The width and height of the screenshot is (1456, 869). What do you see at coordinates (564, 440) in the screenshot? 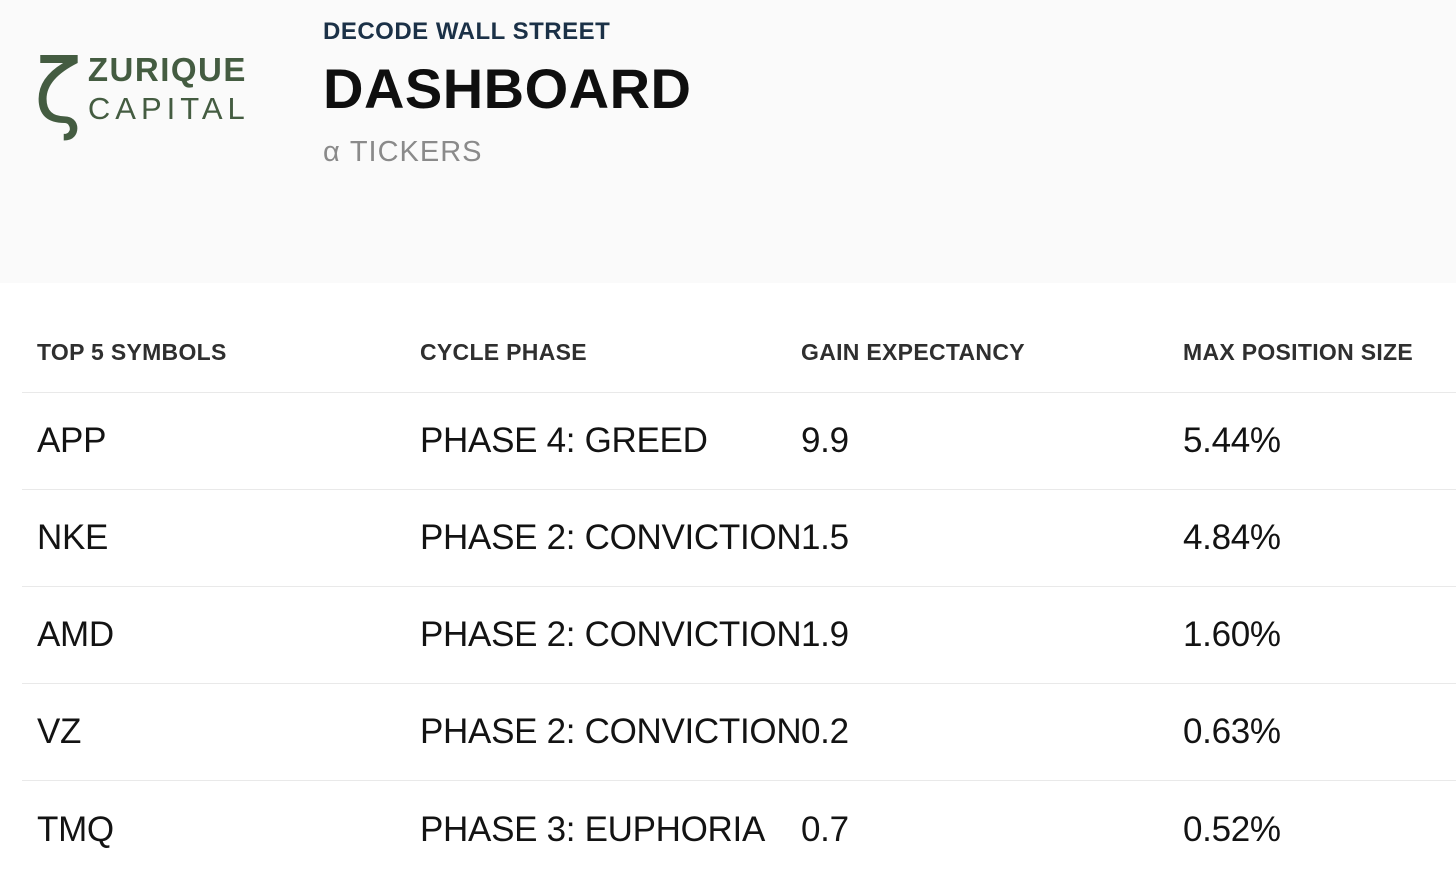
I see `cell-phase: PHASE 4: GREED` at bounding box center [564, 440].